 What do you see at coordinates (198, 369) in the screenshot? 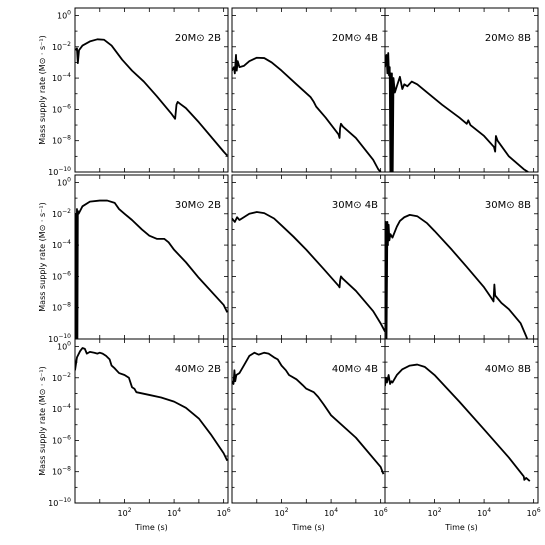
I see `panel-title: 40M⊙ 2B` at bounding box center [198, 369].